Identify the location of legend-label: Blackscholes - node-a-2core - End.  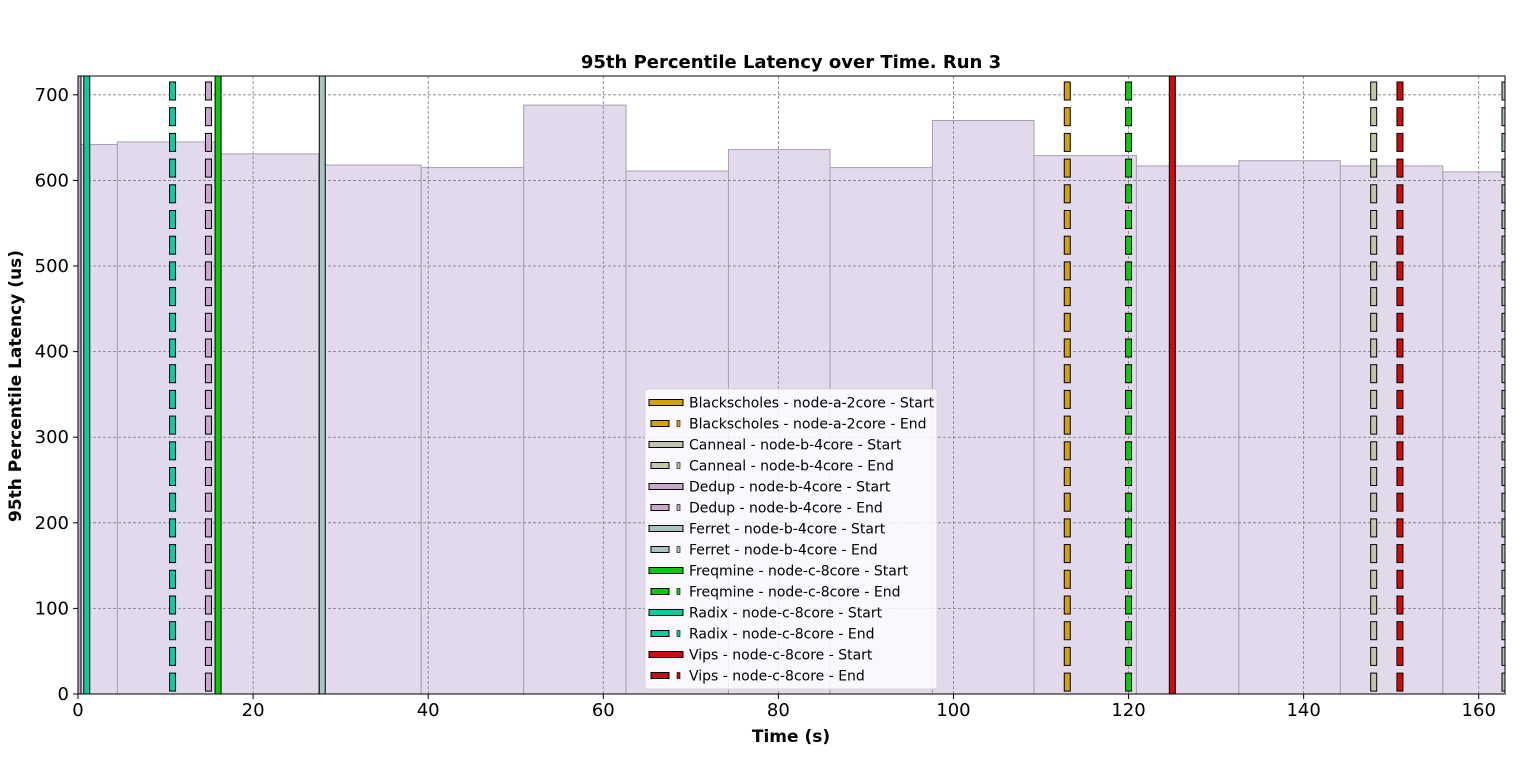
(807, 425).